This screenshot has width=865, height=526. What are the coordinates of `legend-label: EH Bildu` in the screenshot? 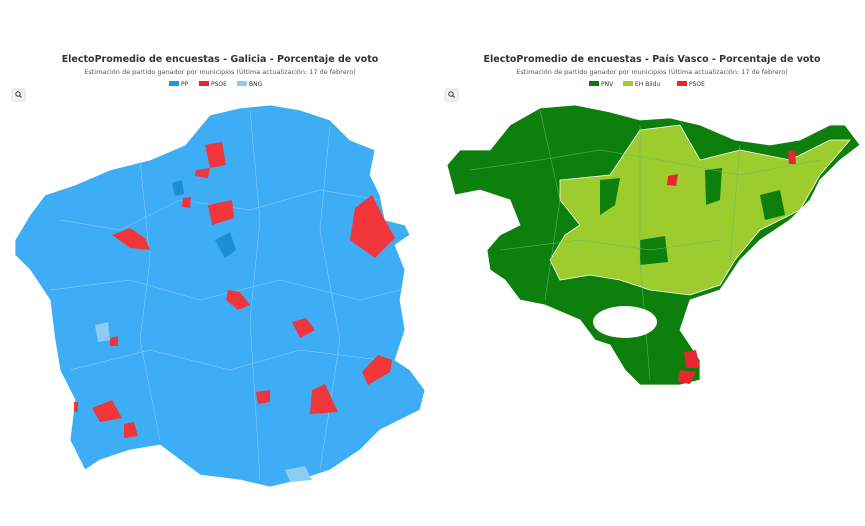 It's located at (647, 84).